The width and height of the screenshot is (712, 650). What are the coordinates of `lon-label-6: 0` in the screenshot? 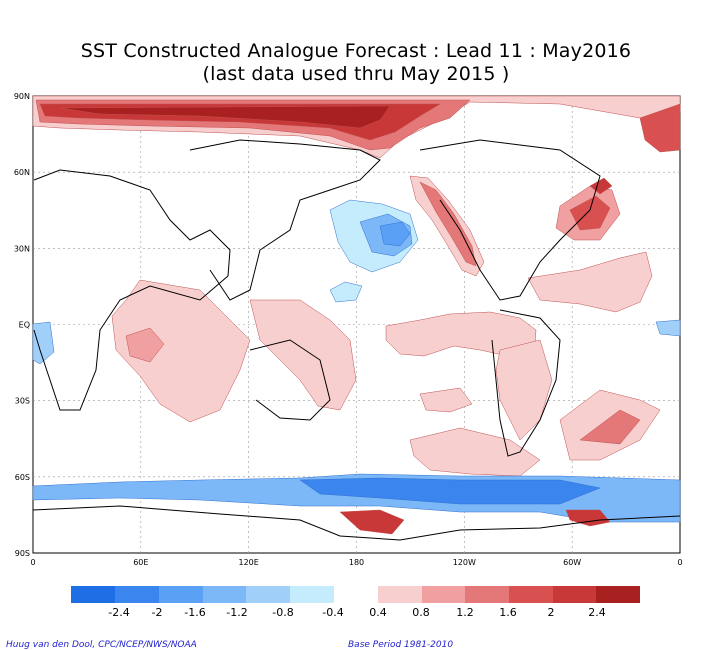 It's located at (679, 562).